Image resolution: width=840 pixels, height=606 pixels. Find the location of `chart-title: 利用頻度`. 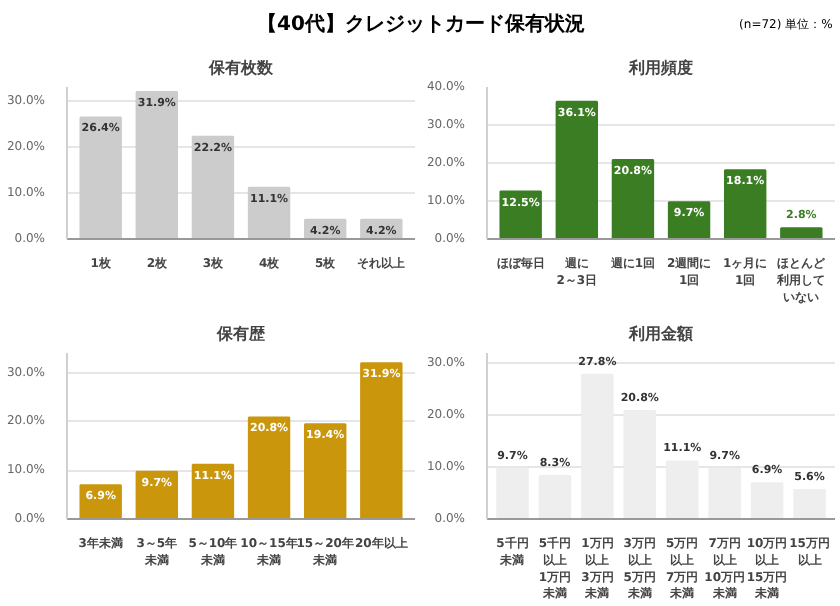

chart-title: 利用頻度 is located at coordinates (660, 67).